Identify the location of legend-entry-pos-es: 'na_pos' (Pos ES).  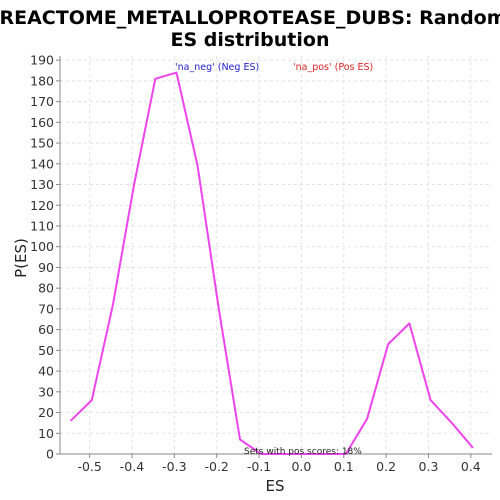
(333, 67).